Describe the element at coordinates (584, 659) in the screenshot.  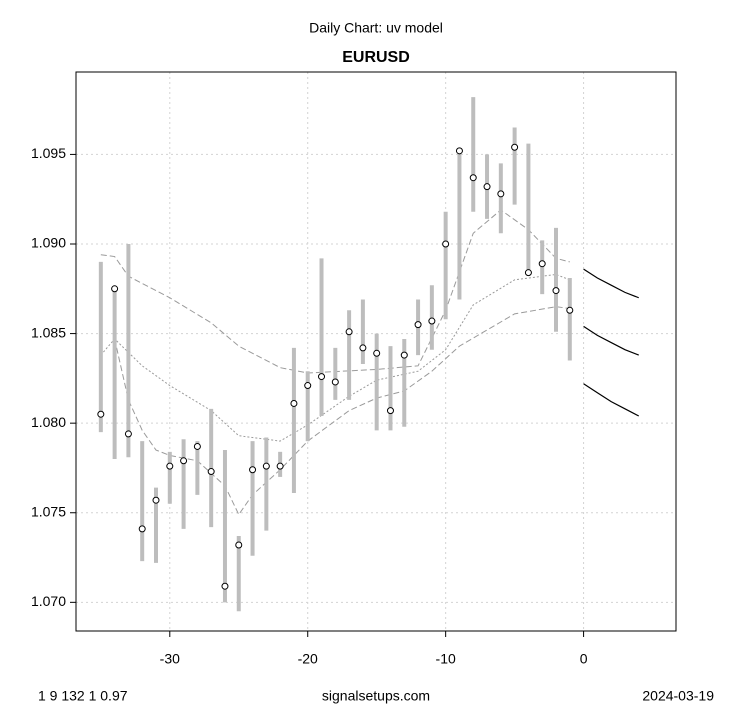
I see `x-tick-label: 0` at that location.